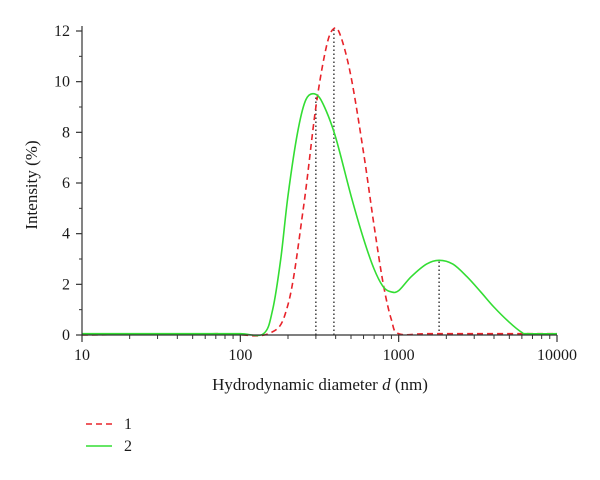 This screenshot has width=600, height=480. Describe the element at coordinates (128, 424) in the screenshot. I see `legend-label-1: 1` at that location.